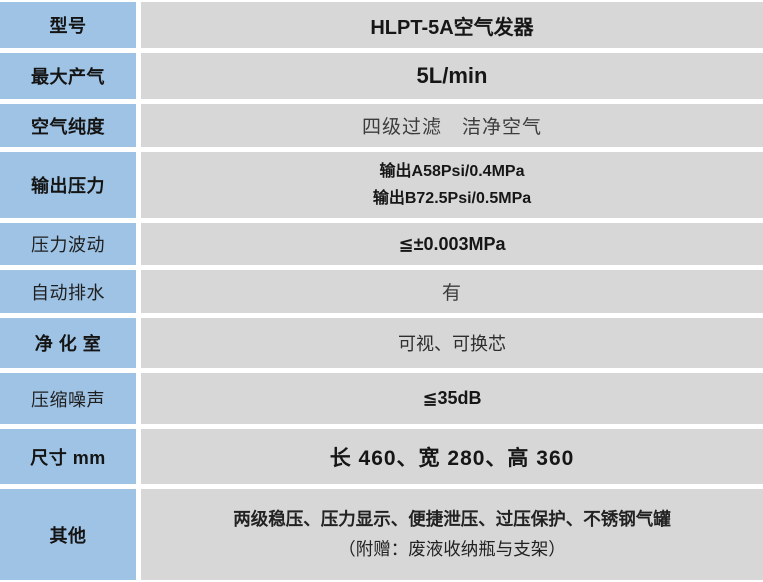 The width and height of the screenshot is (763, 582). What do you see at coordinates (68, 291) in the screenshot?
I see `spec-label-auto-drain: 自动排水` at bounding box center [68, 291].